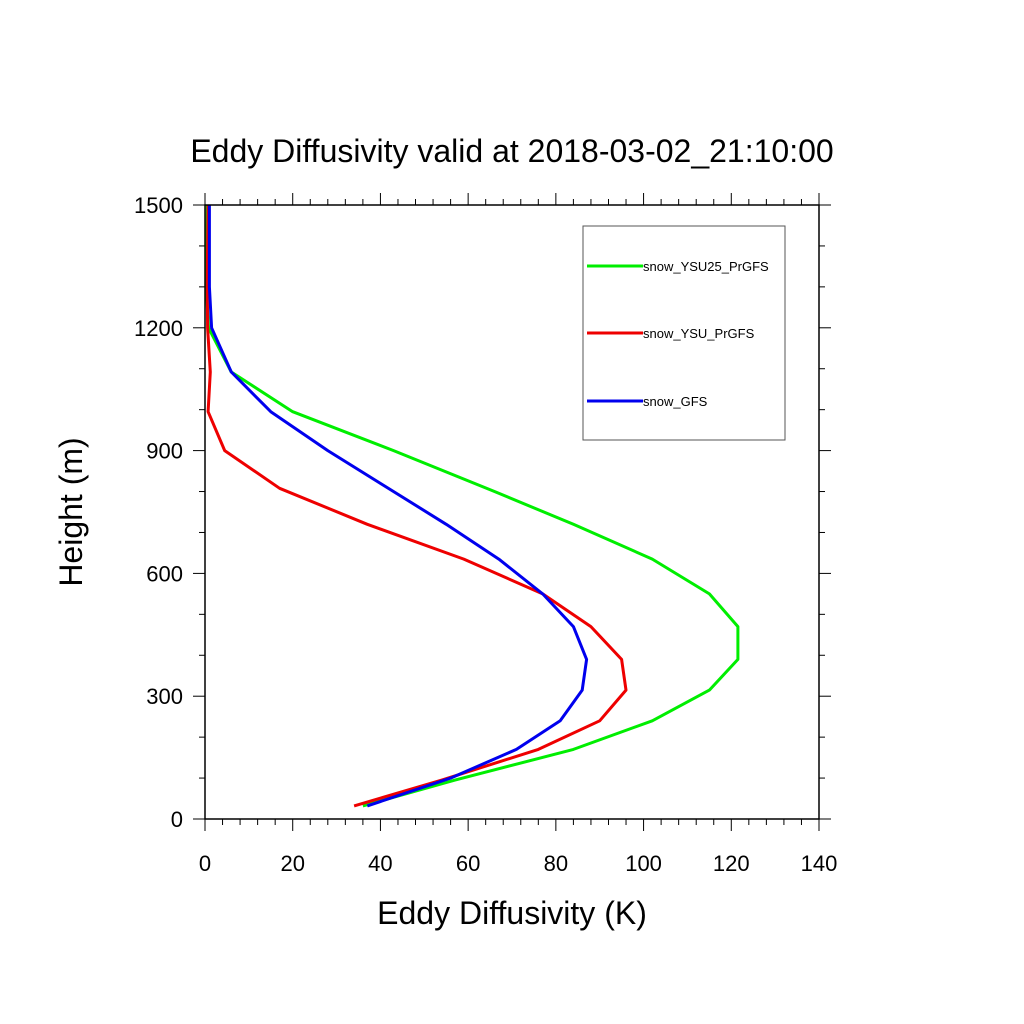 This screenshot has height=1024, width=1024. What do you see at coordinates (292, 863) in the screenshot?
I see `x-tick-label: 20` at bounding box center [292, 863].